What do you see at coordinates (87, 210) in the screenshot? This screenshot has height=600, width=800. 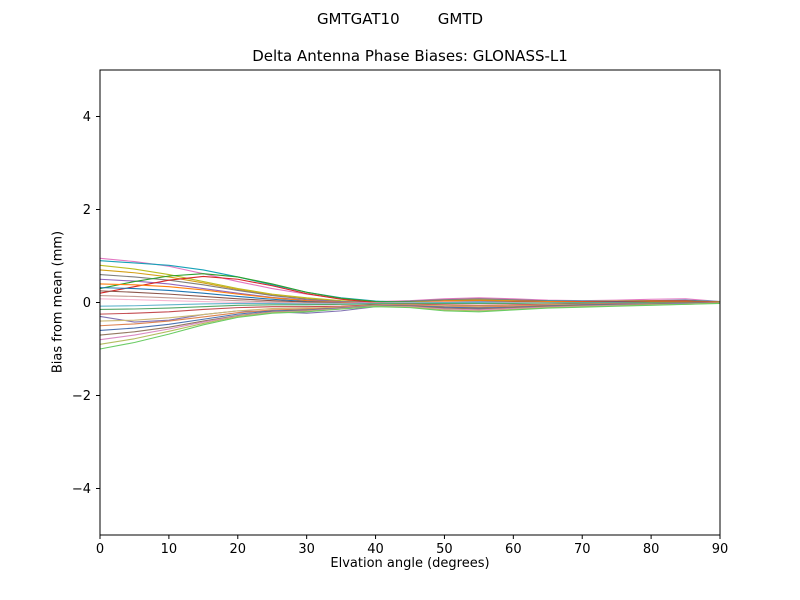 I see `y-tick-label: 2` at bounding box center [87, 210].